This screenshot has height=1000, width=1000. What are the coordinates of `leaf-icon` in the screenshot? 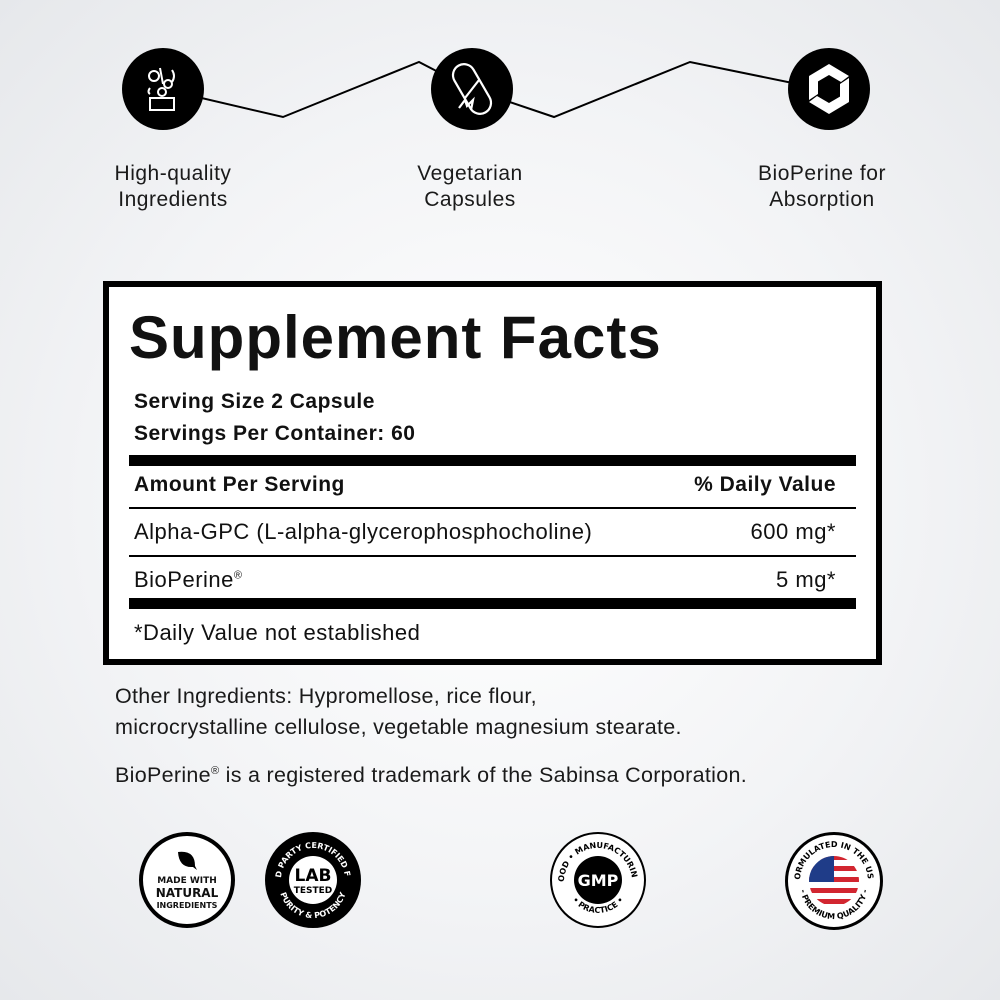 It's located at (187, 860).